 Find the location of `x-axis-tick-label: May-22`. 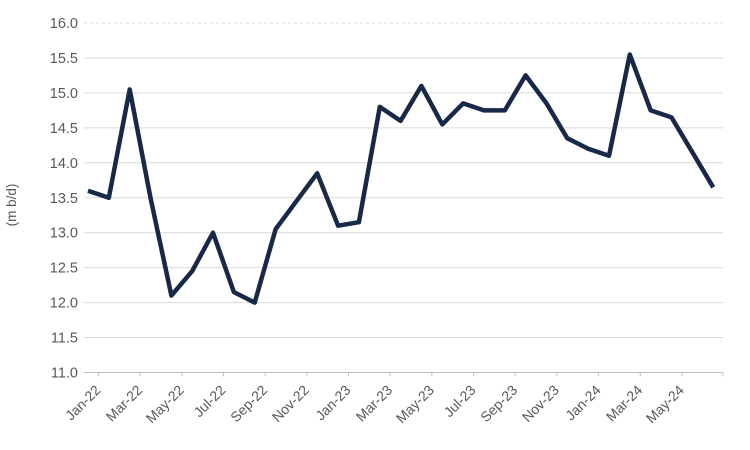

x-axis-tick-label: May-22 is located at coordinates (165, 404).